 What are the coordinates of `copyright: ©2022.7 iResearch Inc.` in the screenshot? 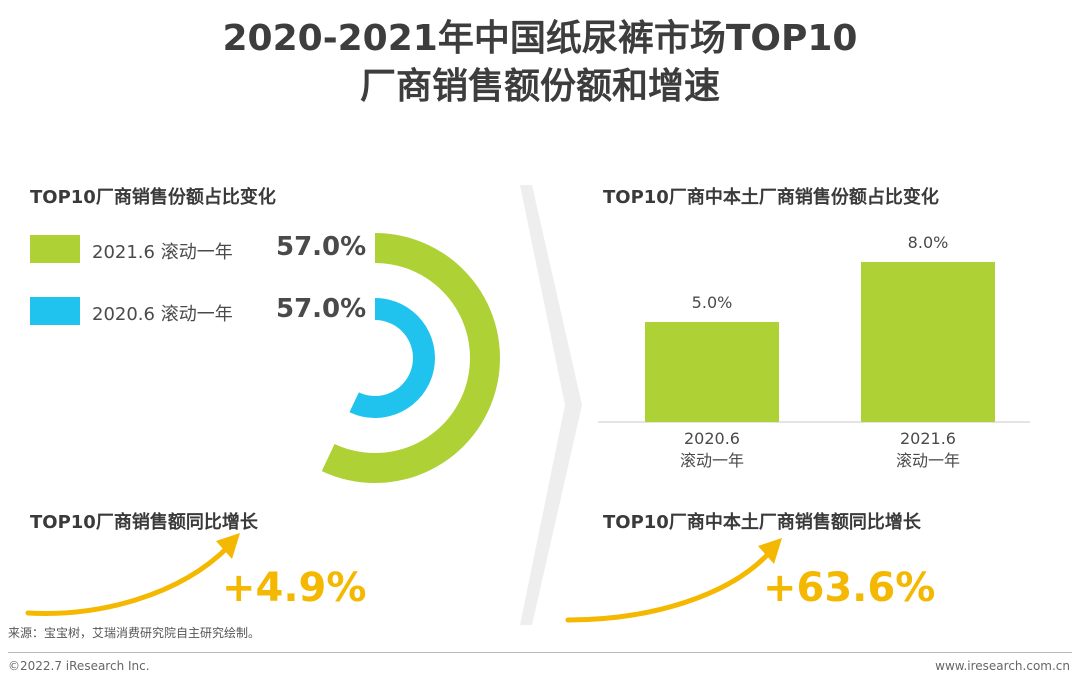 It's located at (79, 666).